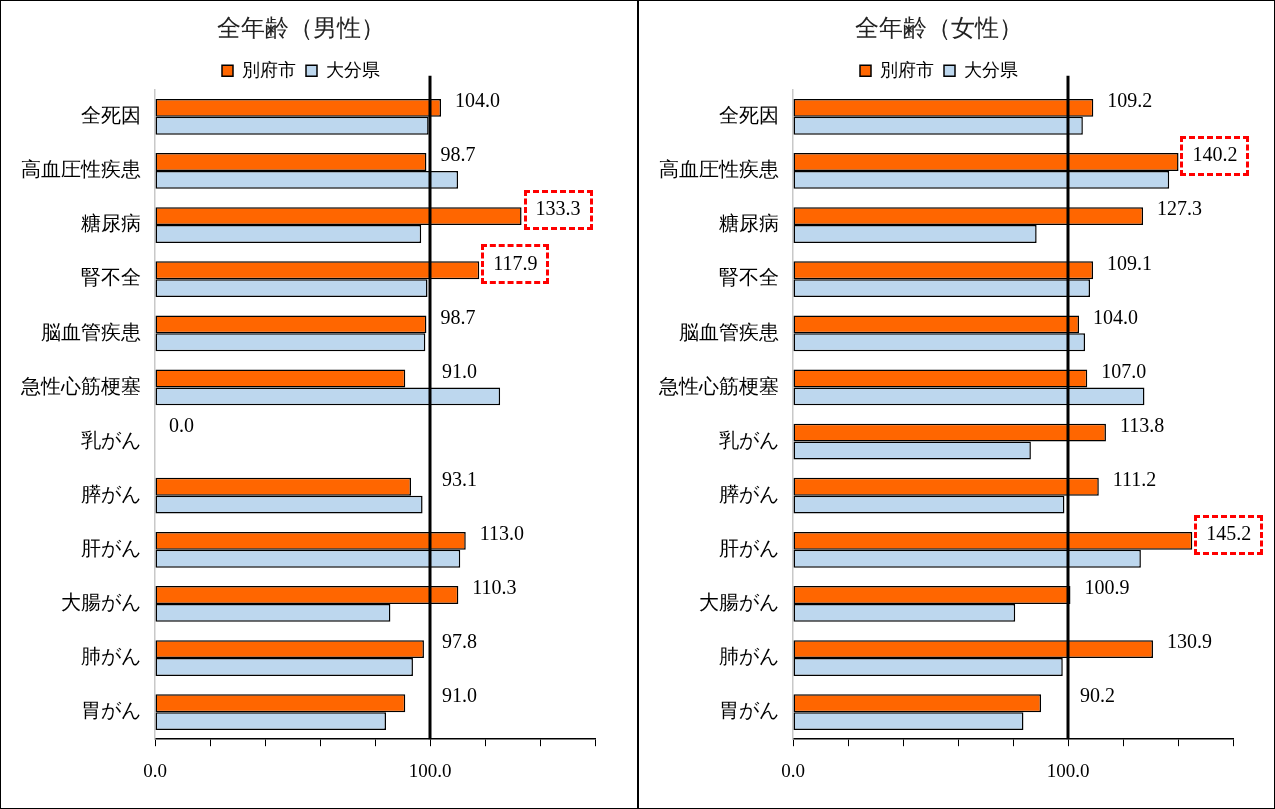  I want to click on data-label: 127.3, so click(1179, 208).